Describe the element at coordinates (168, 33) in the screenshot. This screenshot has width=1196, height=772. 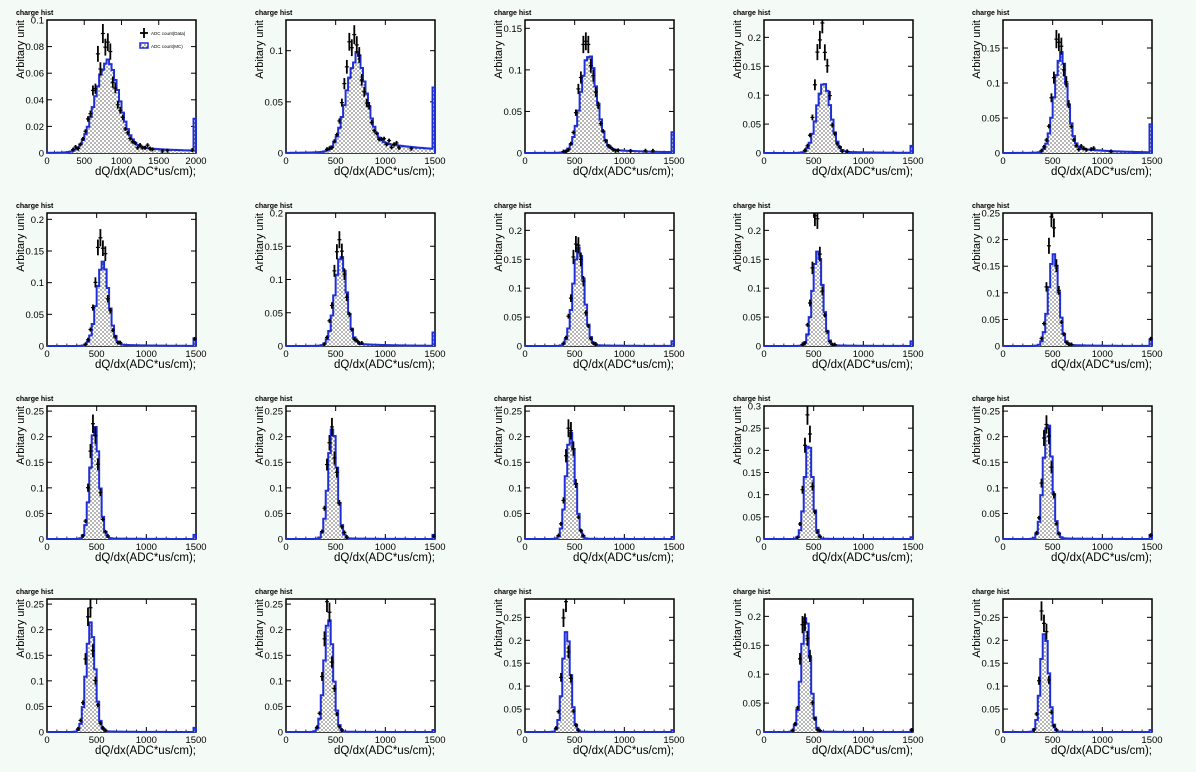
I see `legend-data-label: ADC count(Data)` at that location.